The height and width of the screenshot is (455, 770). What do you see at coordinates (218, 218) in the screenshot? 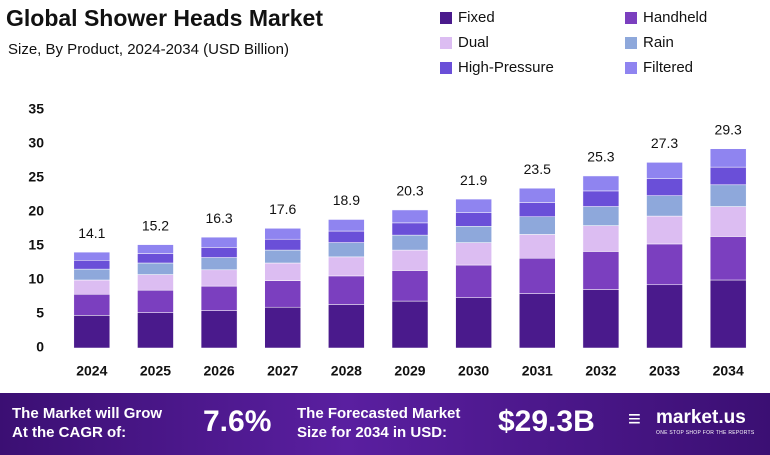
I see `total-label: 16.3` at bounding box center [218, 218].